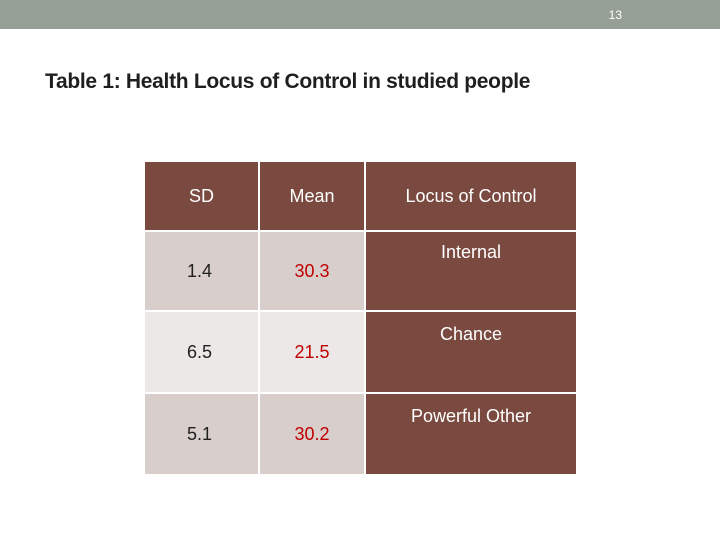 The height and width of the screenshot is (540, 720). I want to click on header-sd: SD, so click(202, 197).